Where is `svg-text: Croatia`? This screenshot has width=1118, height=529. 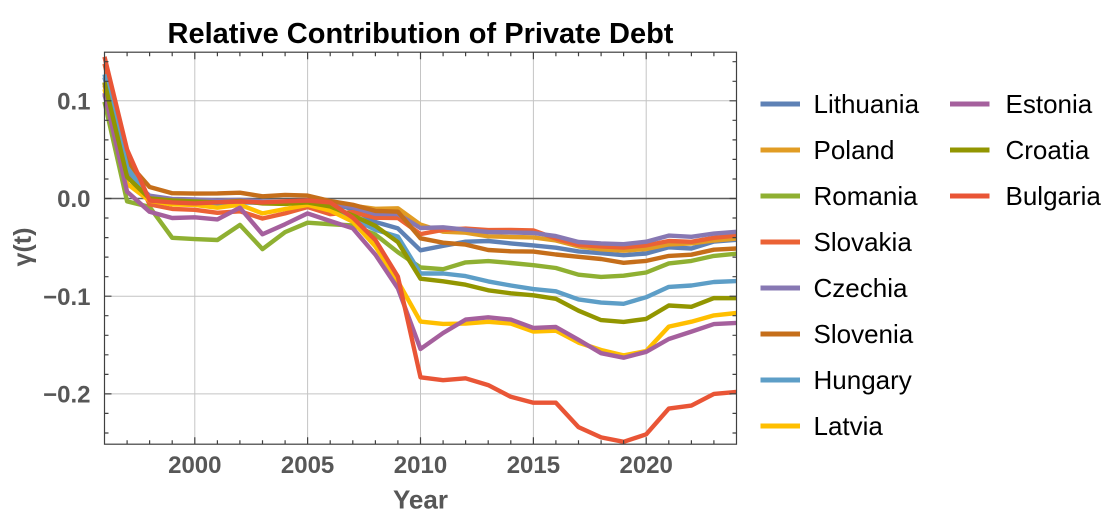 svg-text: Croatia is located at coordinates (1048, 150).